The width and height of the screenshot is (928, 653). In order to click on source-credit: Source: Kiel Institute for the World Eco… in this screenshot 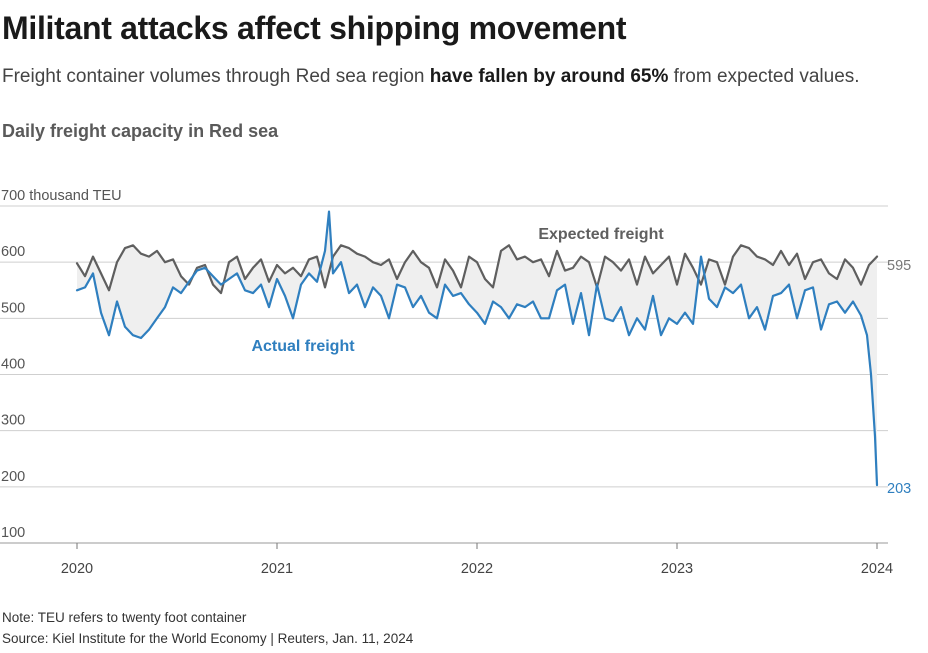, I will do `click(208, 638)`.